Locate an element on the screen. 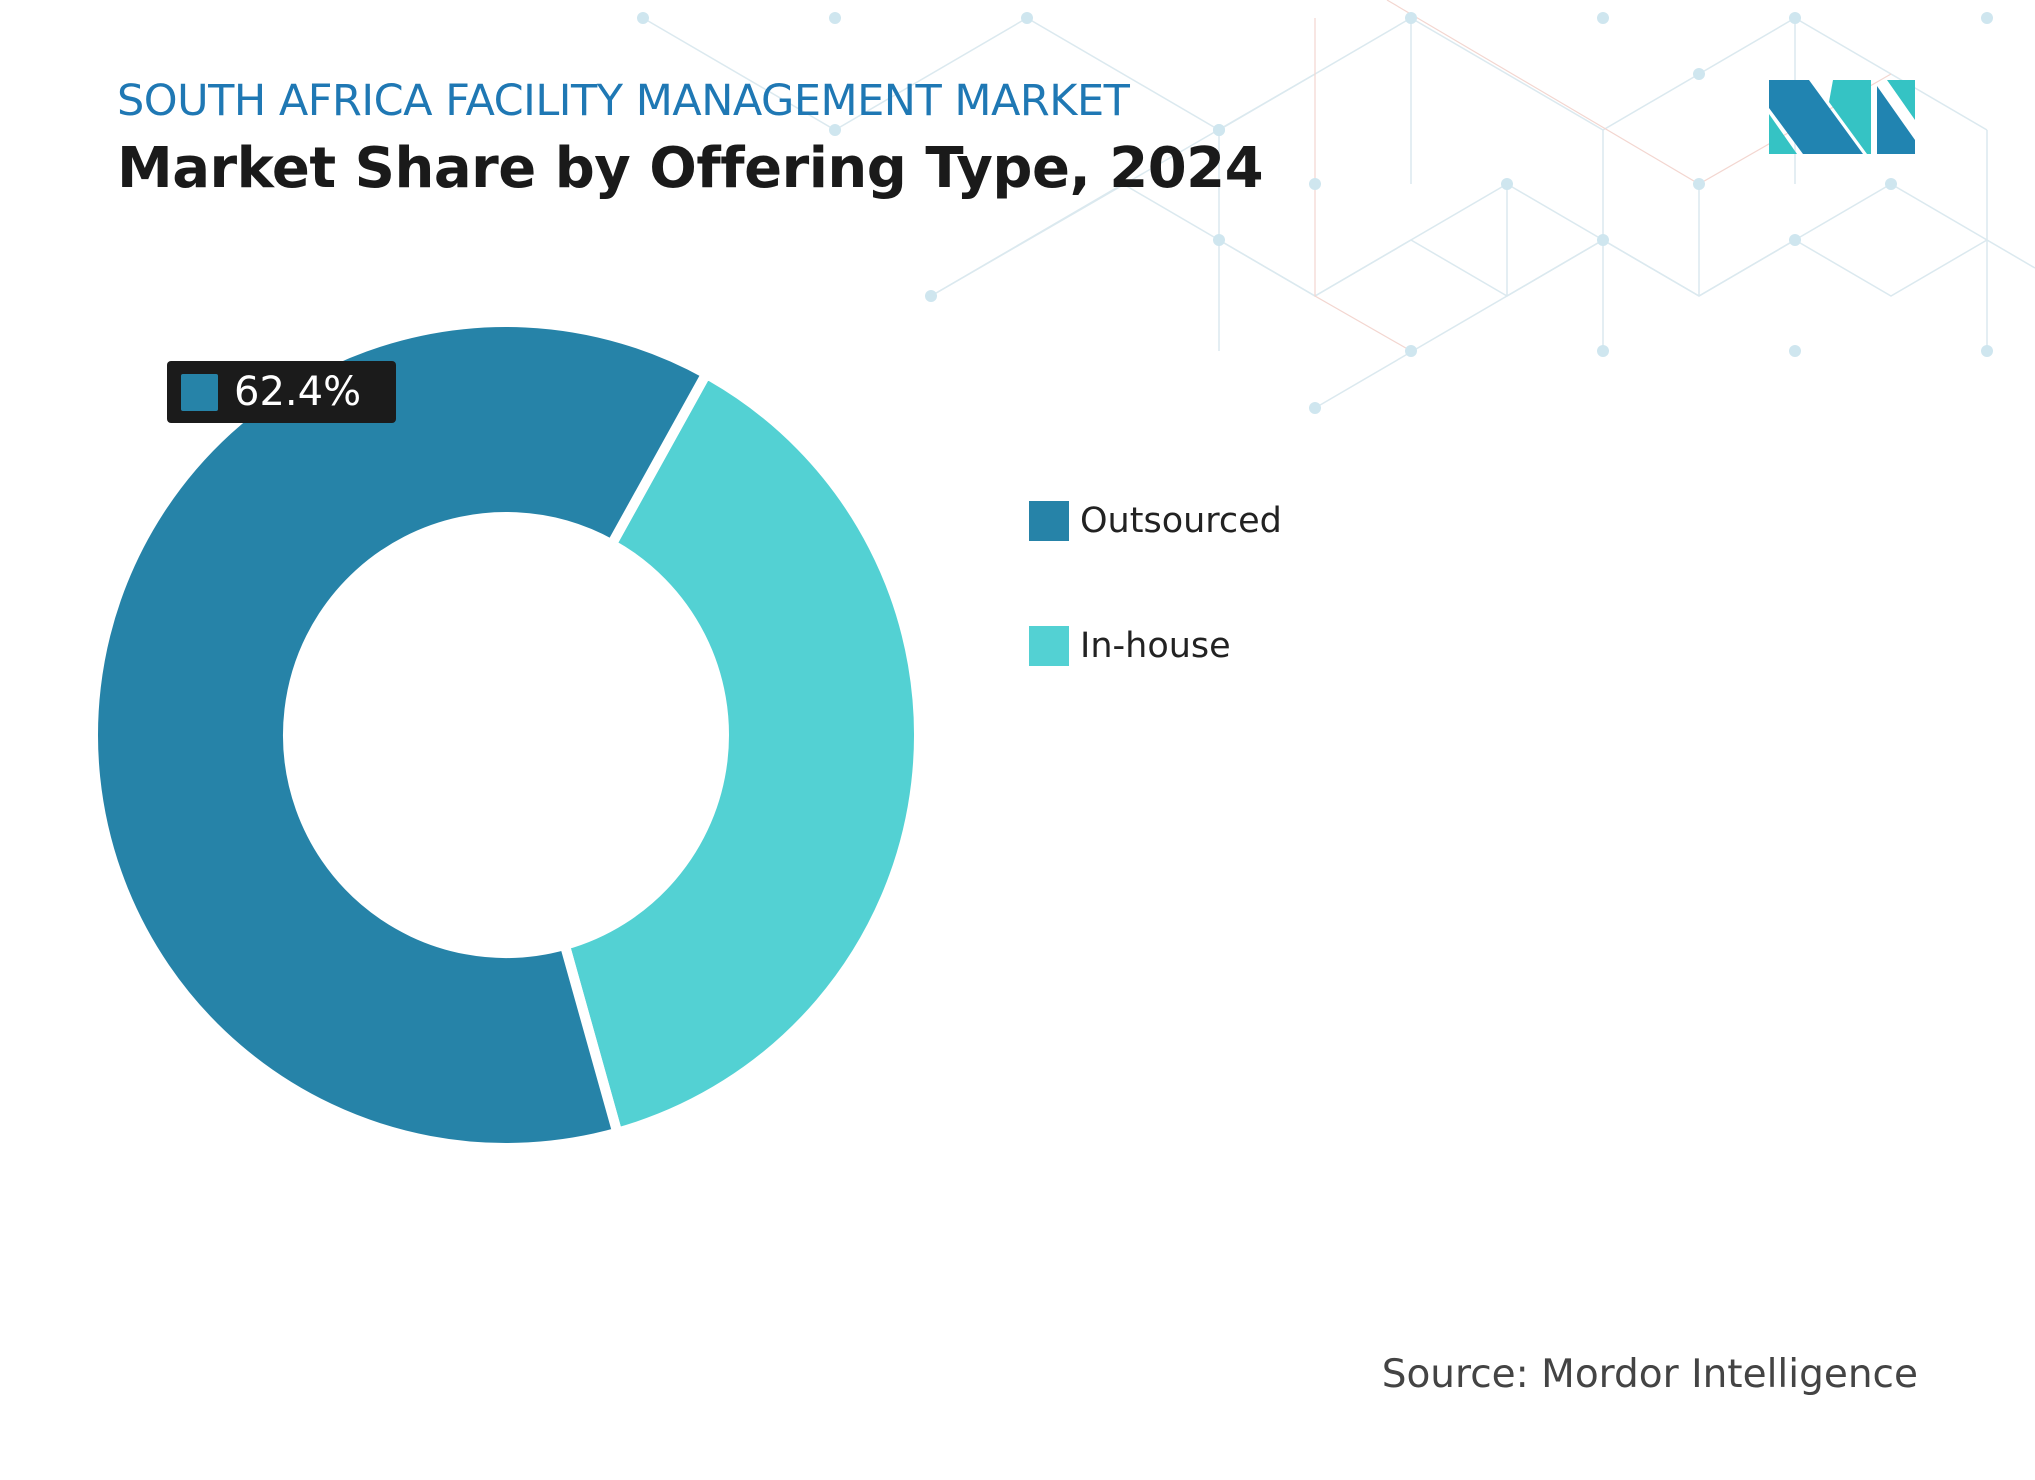  legend-item-outsourced: Outsourced is located at coordinates (1155, 521).